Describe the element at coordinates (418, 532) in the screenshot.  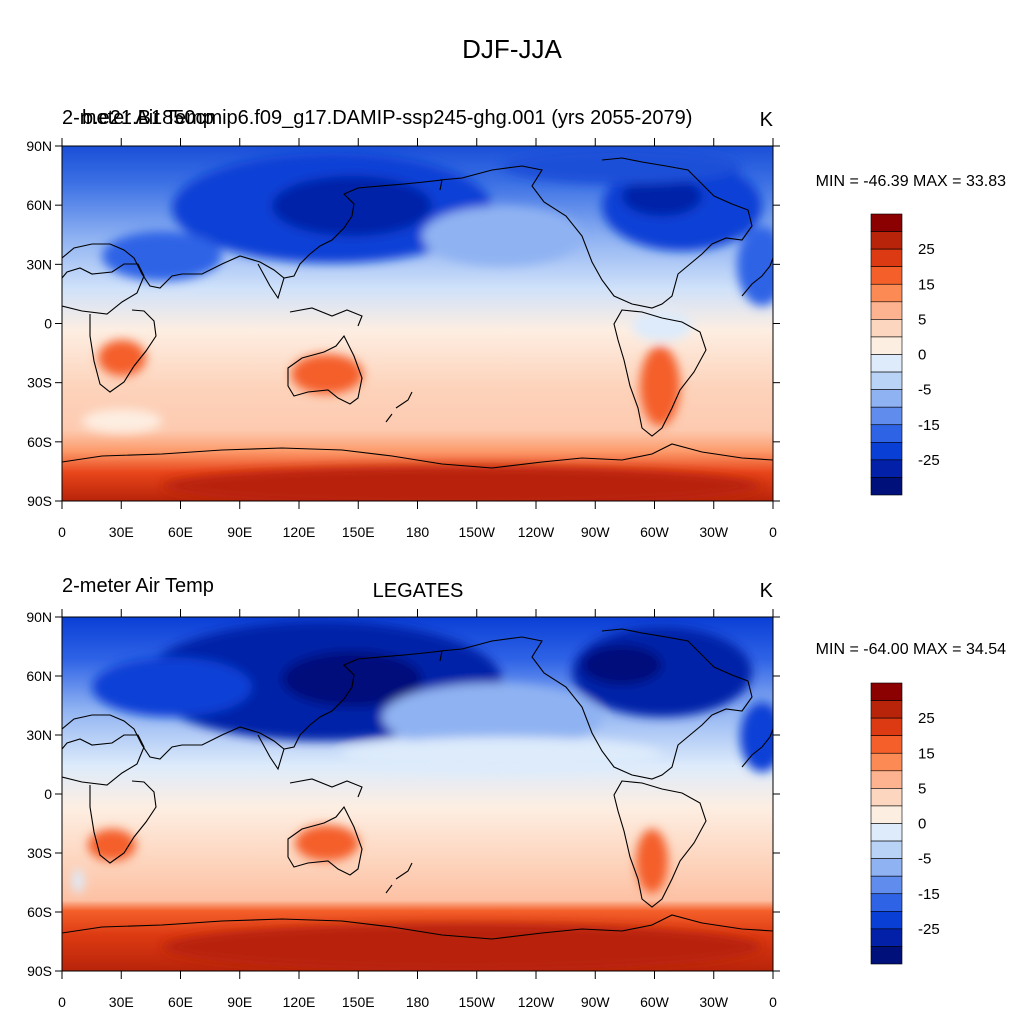
I see `model-lon-label: 180` at that location.